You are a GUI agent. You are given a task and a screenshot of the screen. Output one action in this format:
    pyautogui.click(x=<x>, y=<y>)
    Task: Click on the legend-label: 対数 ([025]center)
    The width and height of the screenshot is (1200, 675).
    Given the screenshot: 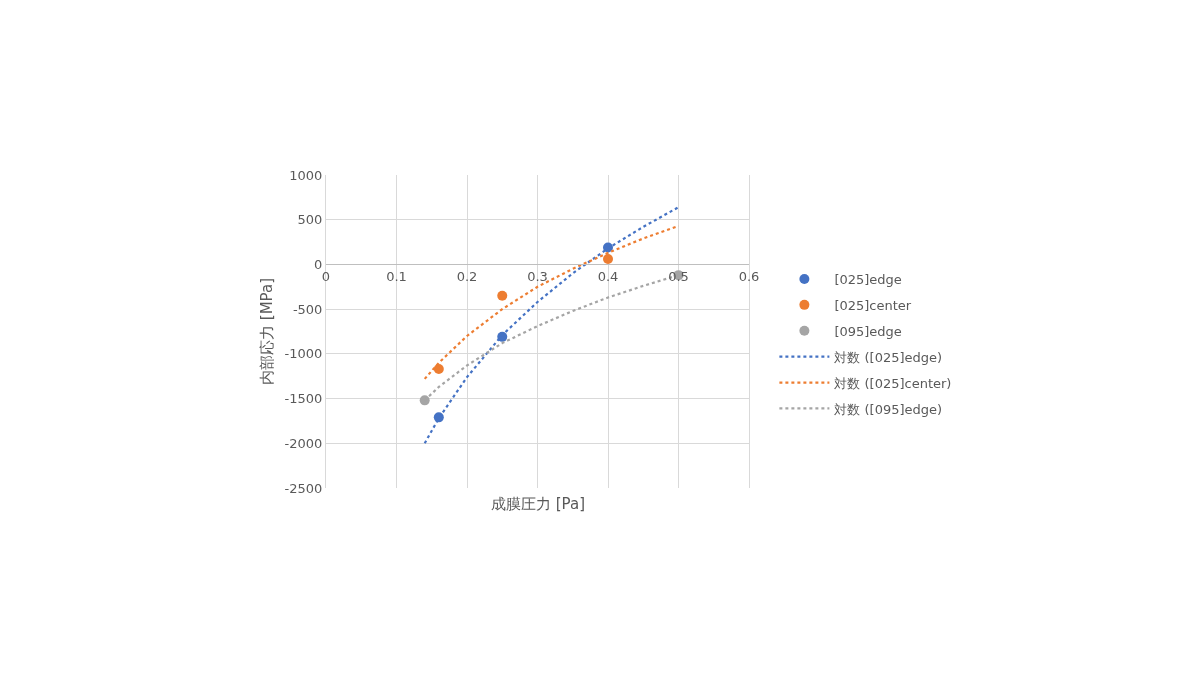 What is the action you would take?
    pyautogui.click(x=893, y=383)
    